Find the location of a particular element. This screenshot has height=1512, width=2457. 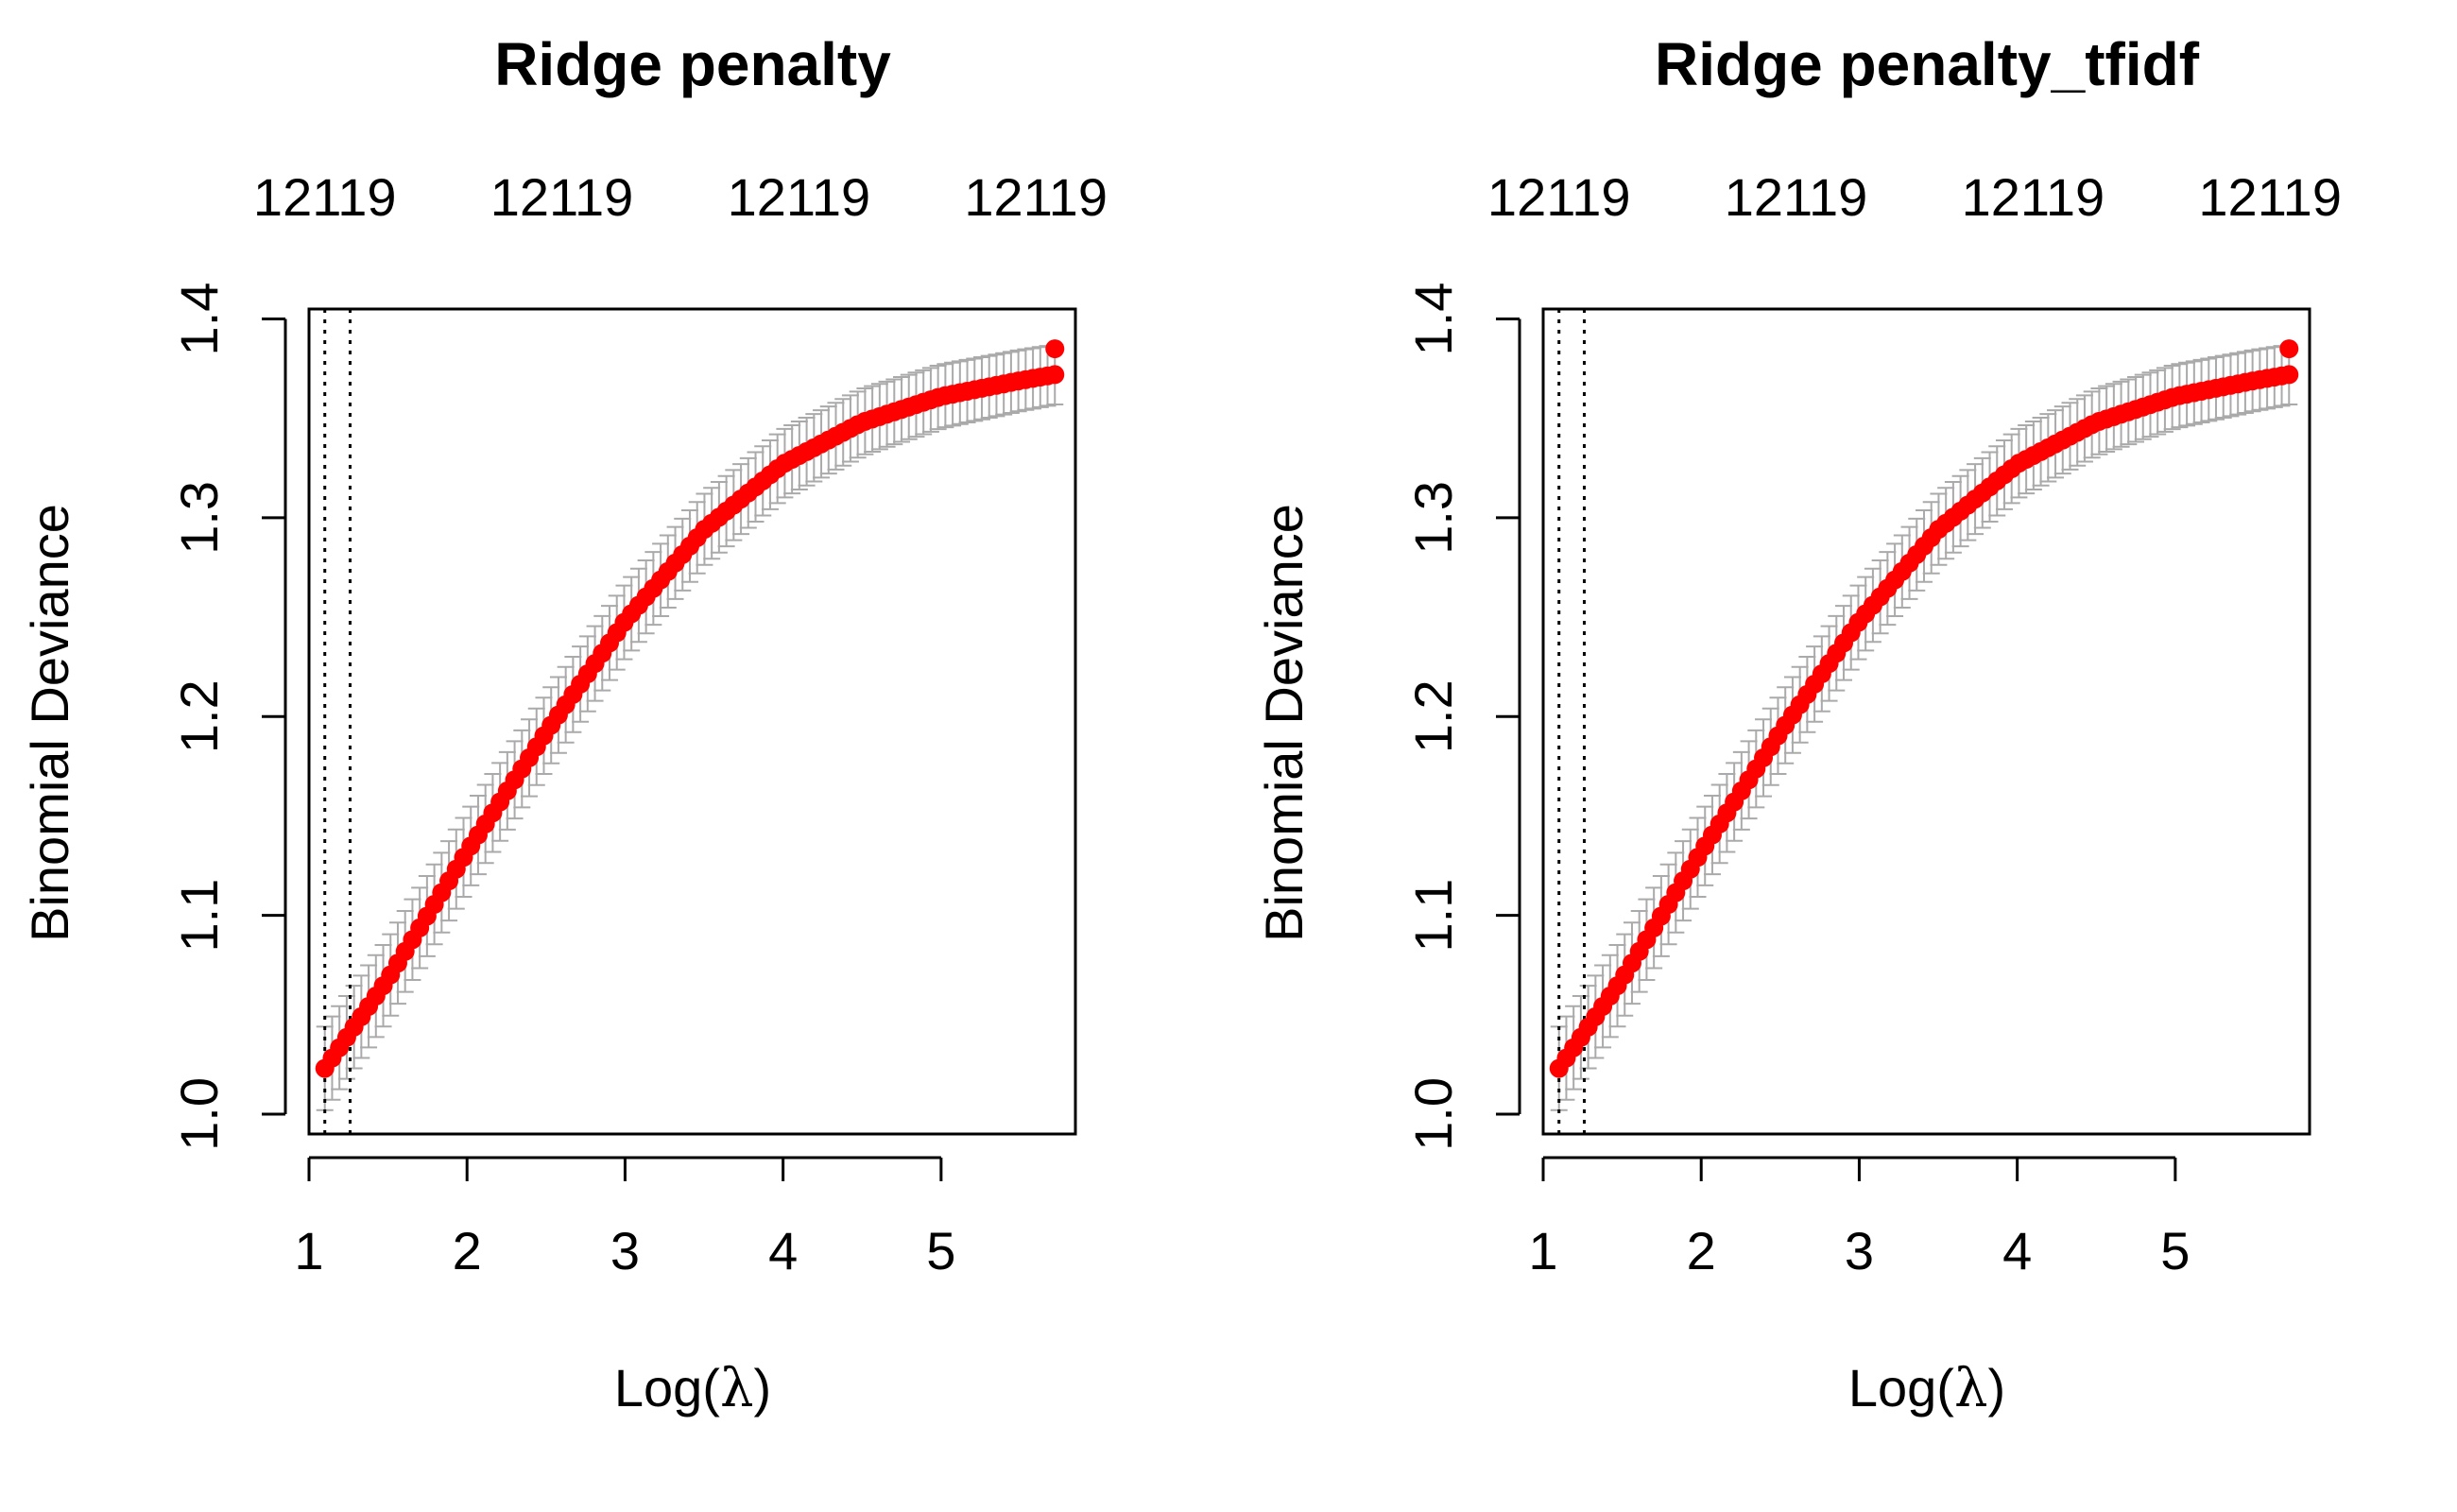

chart-title: Ridge penalty is located at coordinates (692, 64).